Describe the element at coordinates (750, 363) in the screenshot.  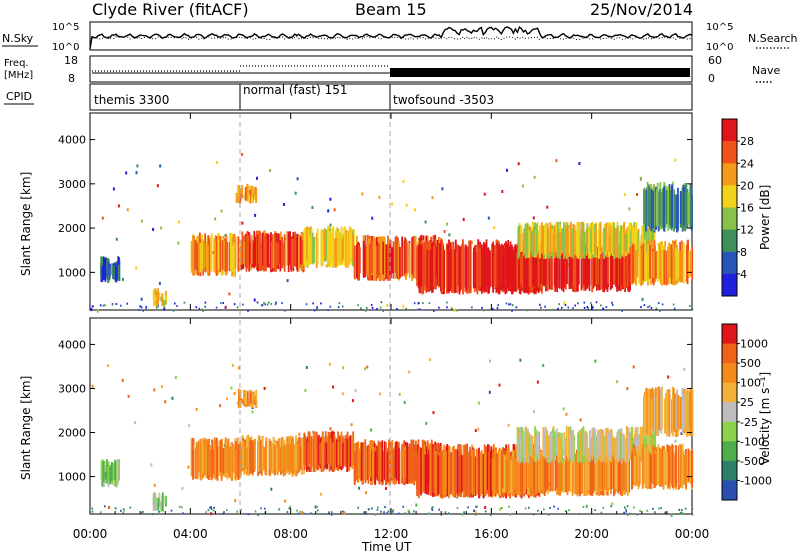
I see `colorbar-tick-label: 500` at that location.